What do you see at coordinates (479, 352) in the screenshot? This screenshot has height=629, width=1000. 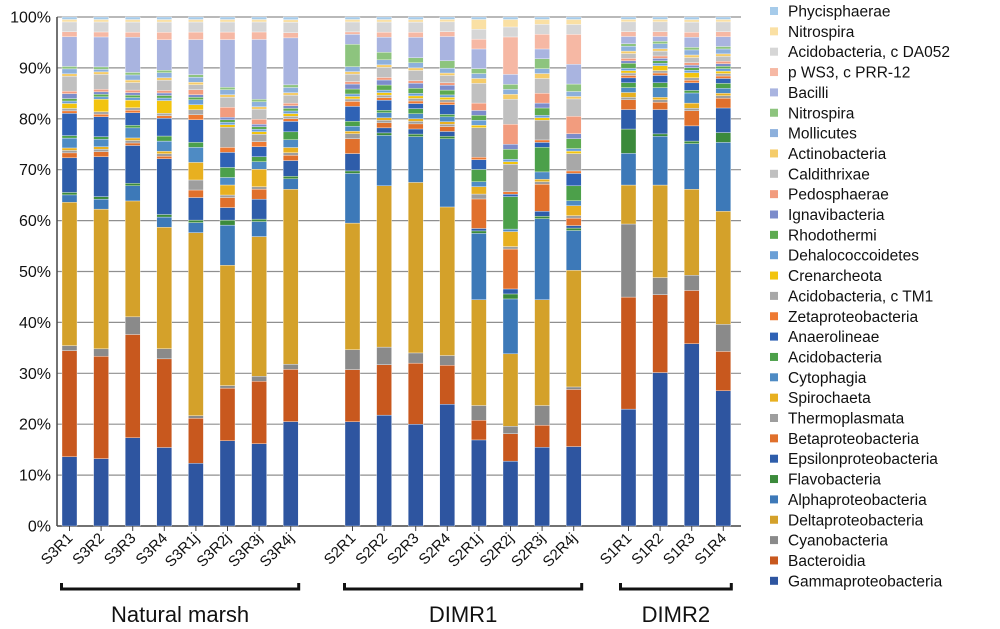 I see `bar-segment-4-S2R1j` at bounding box center [479, 352].